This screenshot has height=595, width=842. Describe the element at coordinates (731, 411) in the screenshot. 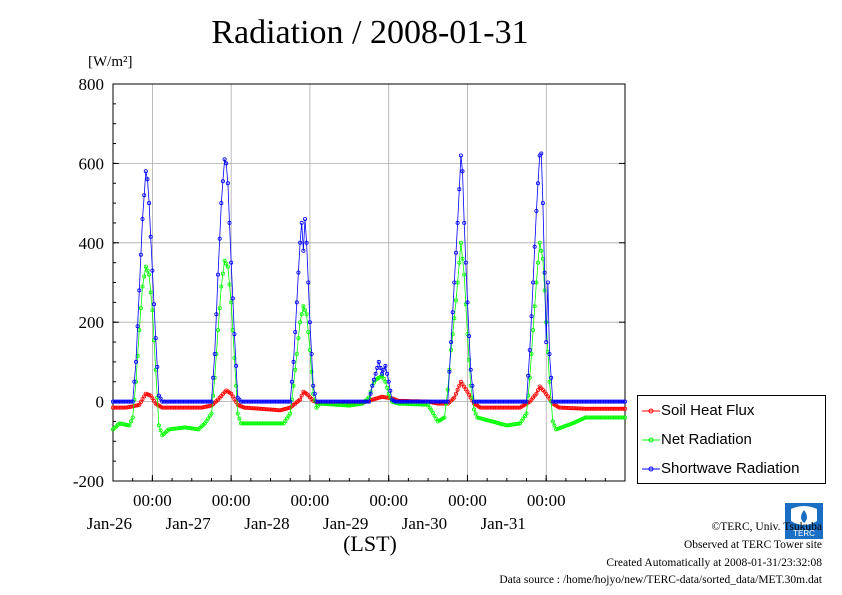

I see `legend-item-soil-heat-flux: Soil Heat Flux` at that location.